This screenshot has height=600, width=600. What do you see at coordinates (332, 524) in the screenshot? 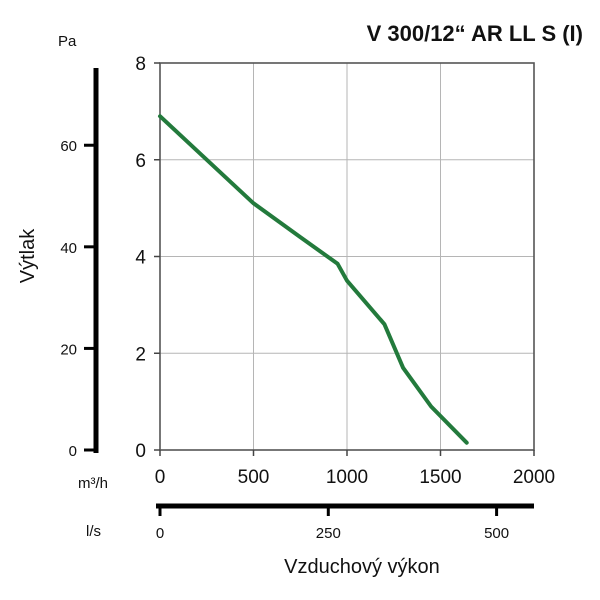
I see `bottom-axis-ticks: 0 250 500` at bounding box center [332, 524].